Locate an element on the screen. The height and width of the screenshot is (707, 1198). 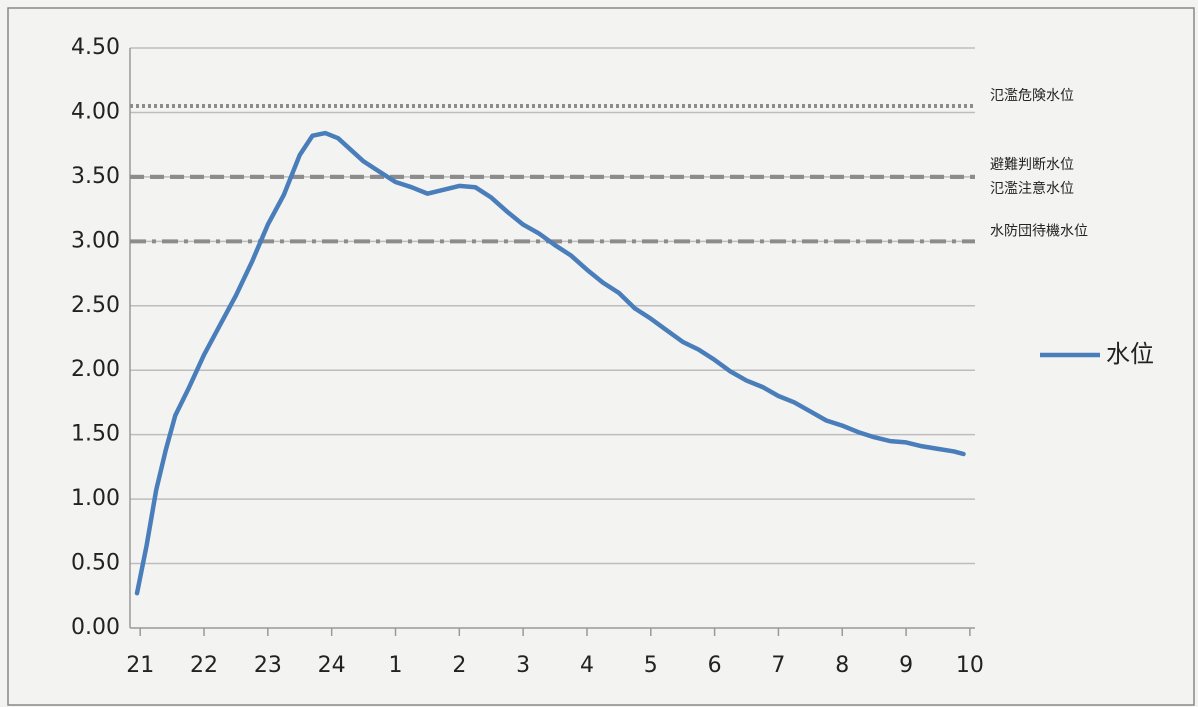
x-tick-label: 6 is located at coordinates (715, 665).